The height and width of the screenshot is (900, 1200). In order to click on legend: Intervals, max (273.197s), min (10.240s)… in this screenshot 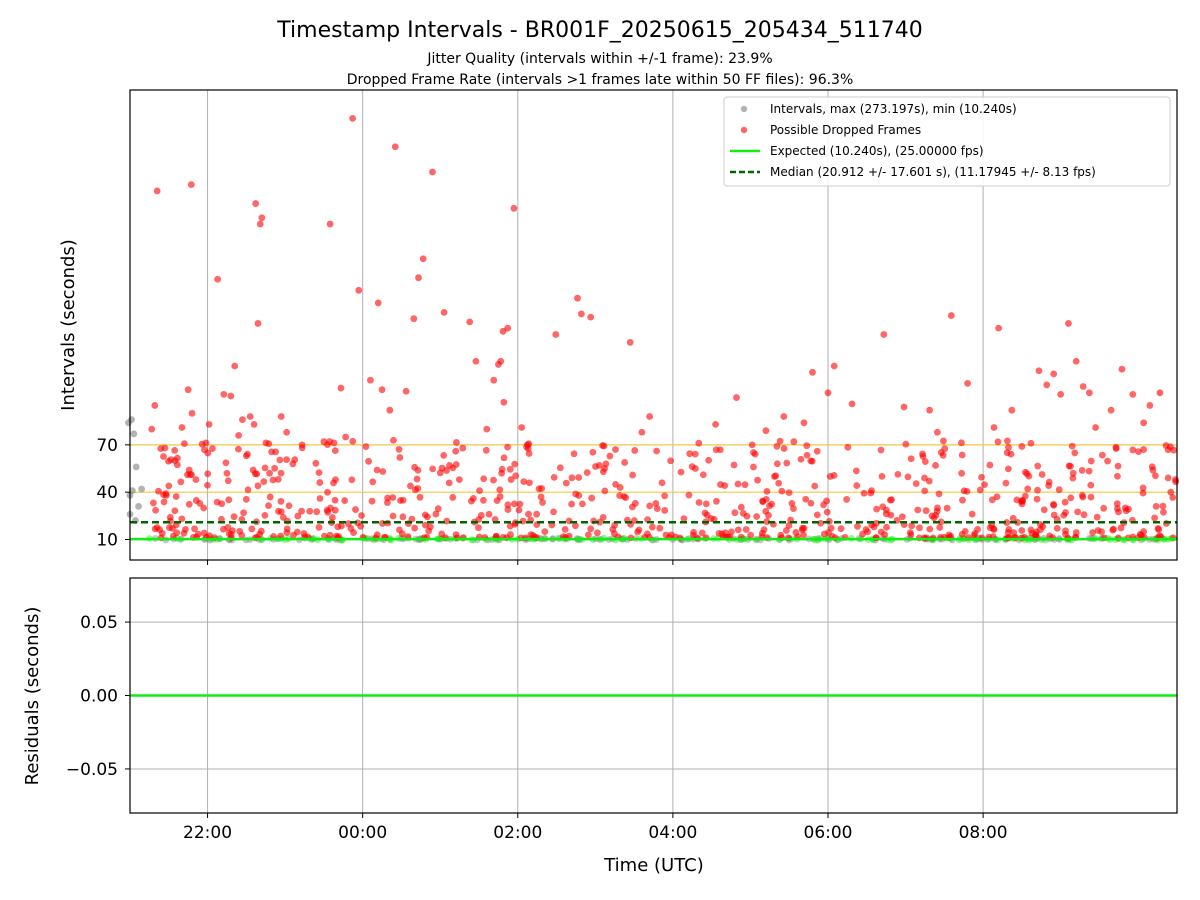, I will do `click(947, 141)`.